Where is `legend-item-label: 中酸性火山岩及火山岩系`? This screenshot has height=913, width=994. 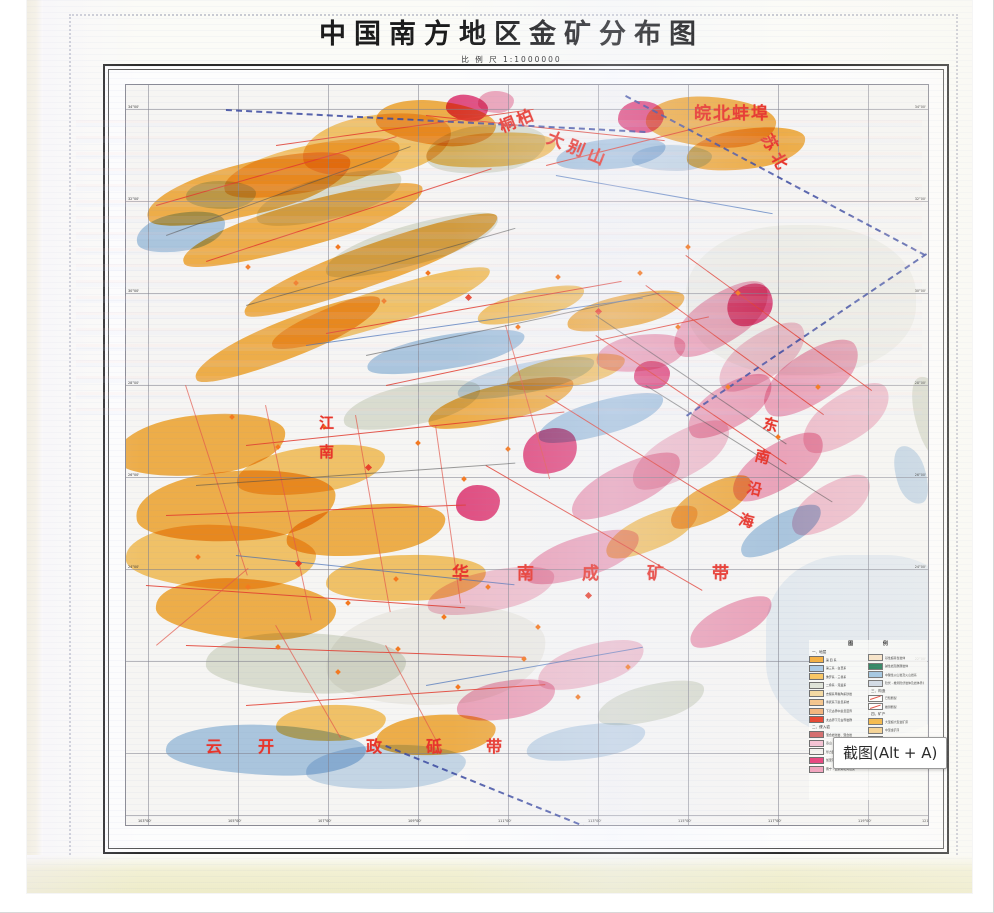 legend-item-label: 中酸性火山岩及火山岩系 is located at coordinates (901, 674).